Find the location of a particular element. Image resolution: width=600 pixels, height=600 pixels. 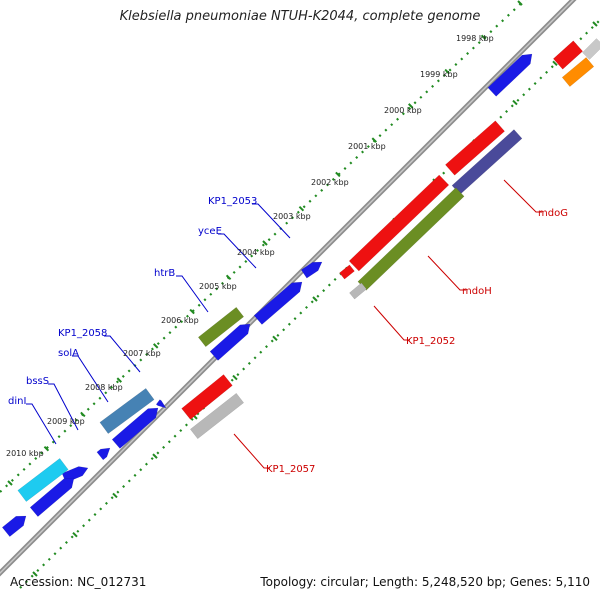

gene-block-mdoH is located at coordinates (399, 223).